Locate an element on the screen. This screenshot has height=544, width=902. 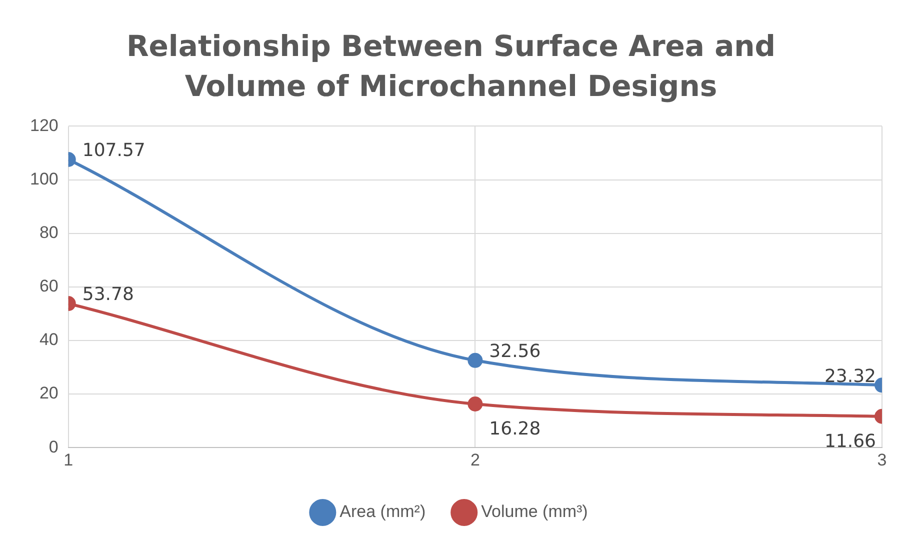
x-tick-label: 1 is located at coordinates (69, 460).